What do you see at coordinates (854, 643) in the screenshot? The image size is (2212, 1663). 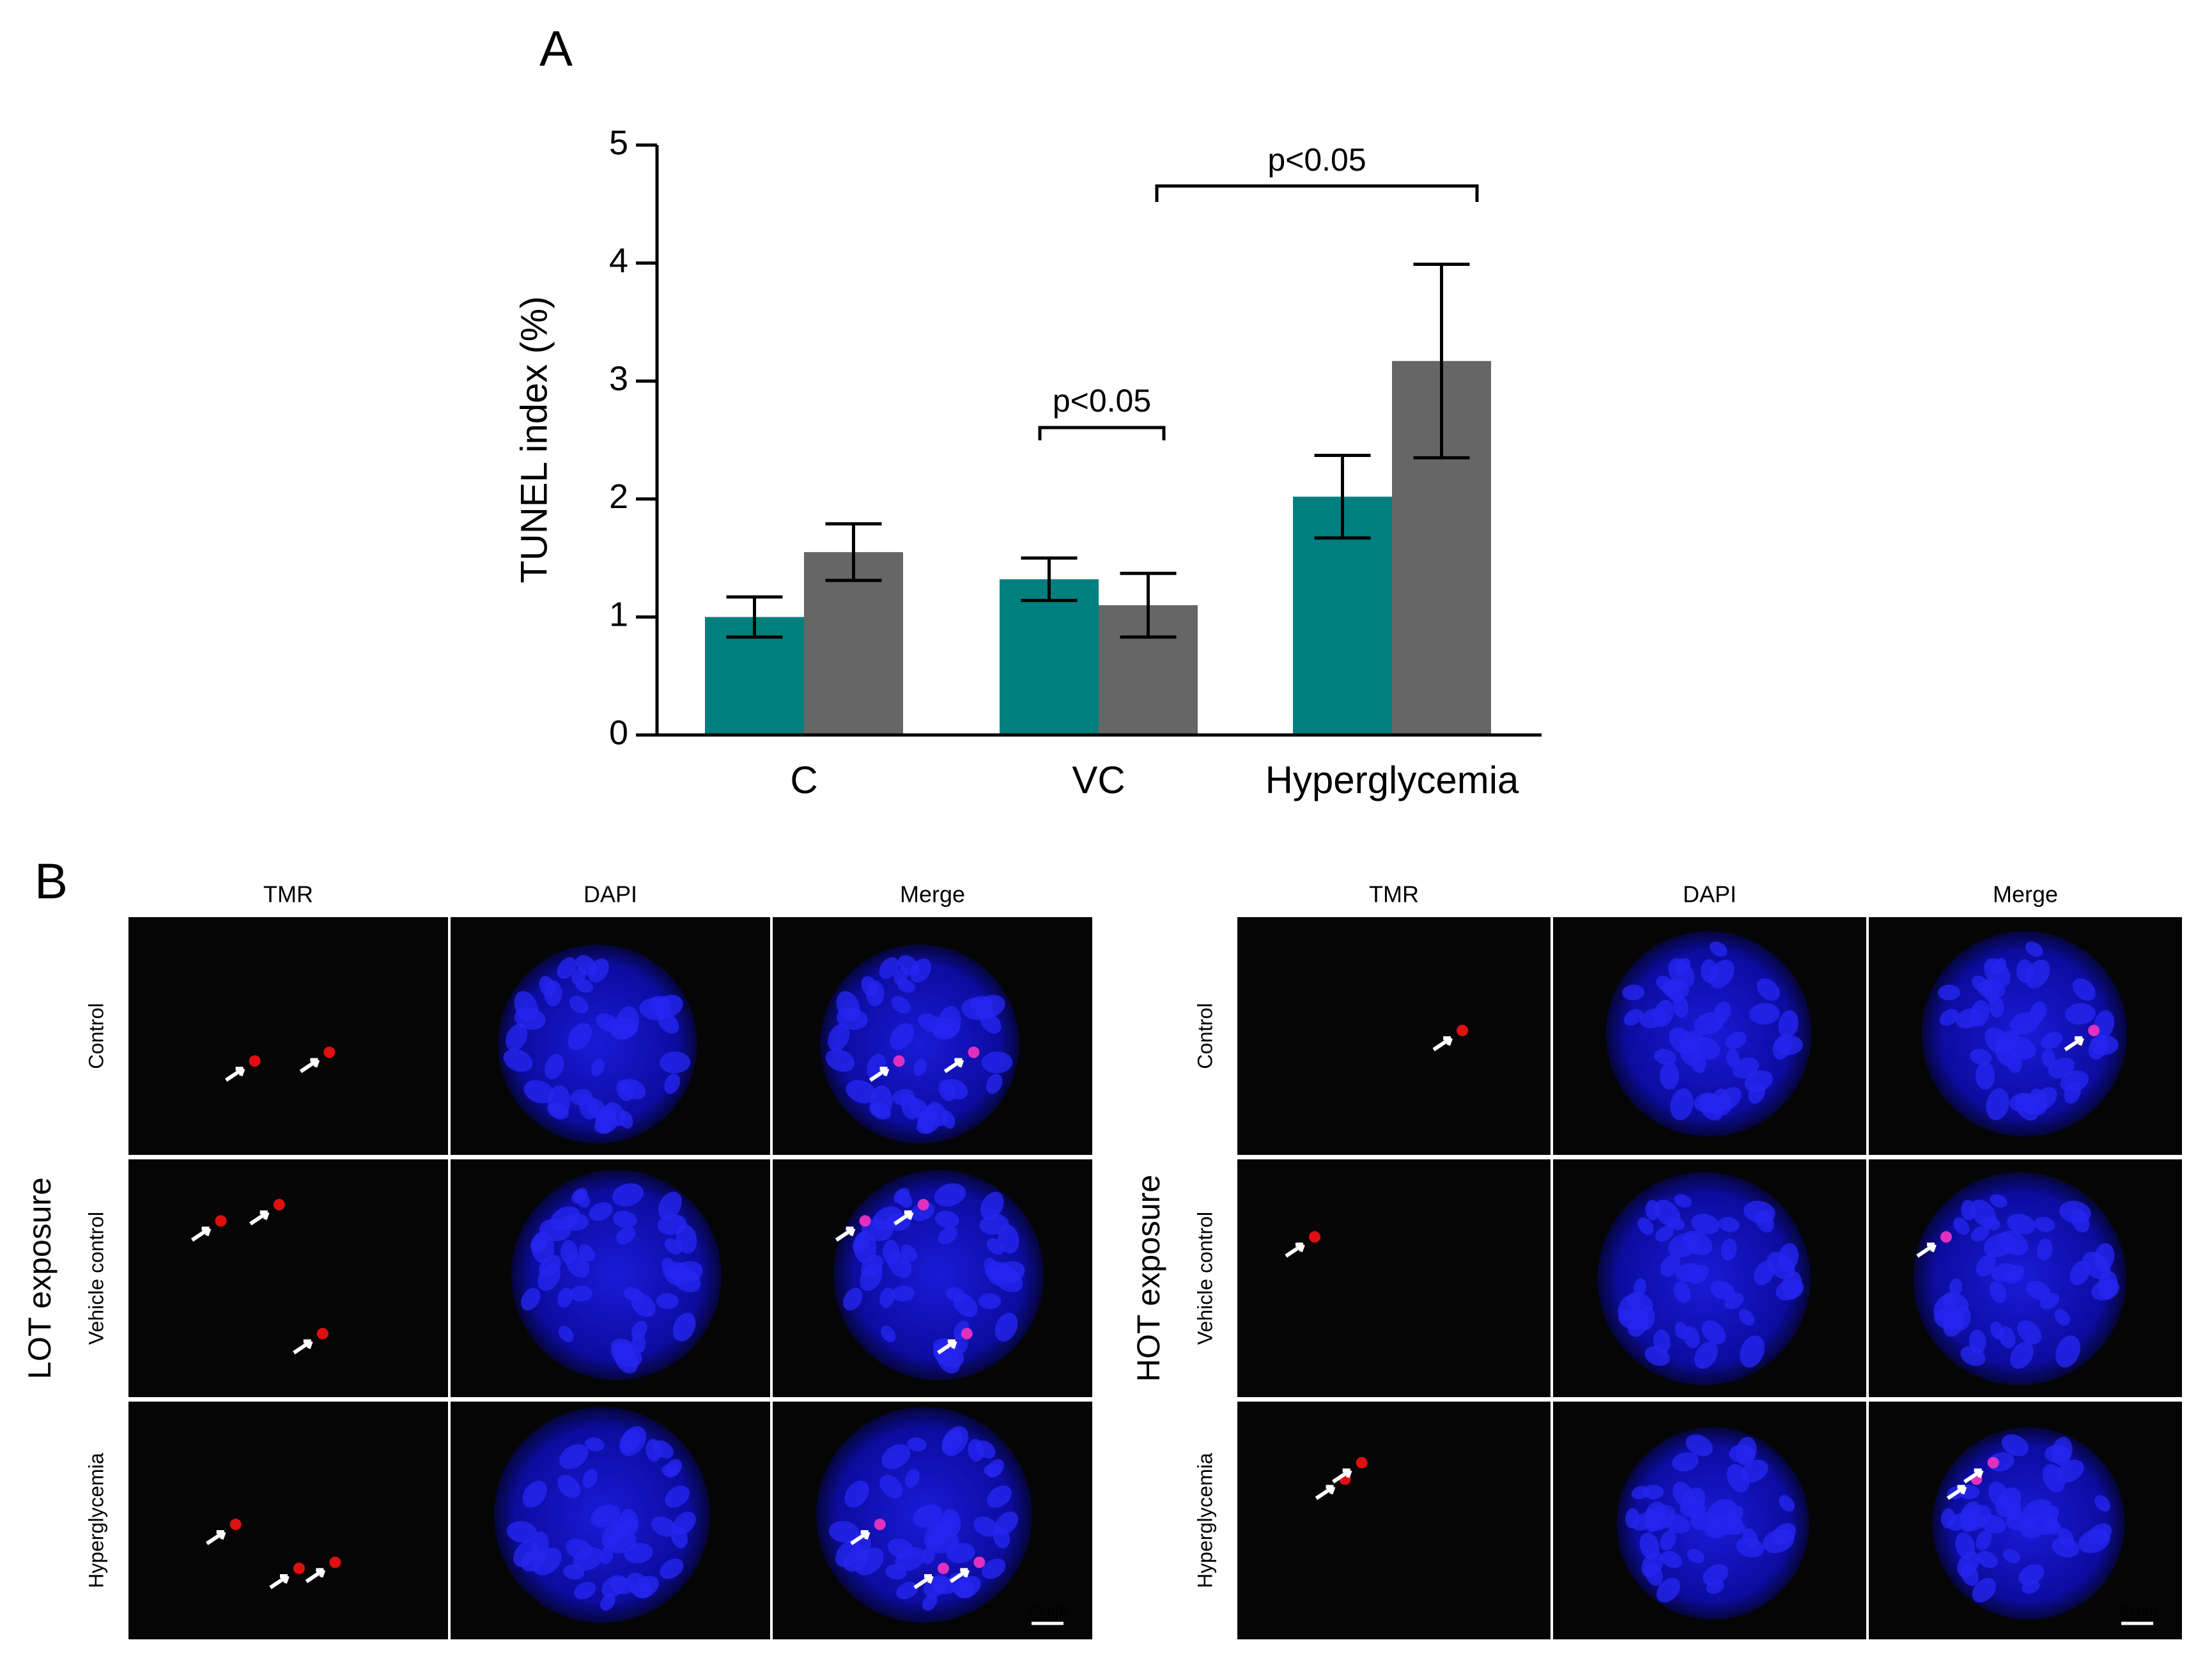 I see `bar` at bounding box center [854, 643].